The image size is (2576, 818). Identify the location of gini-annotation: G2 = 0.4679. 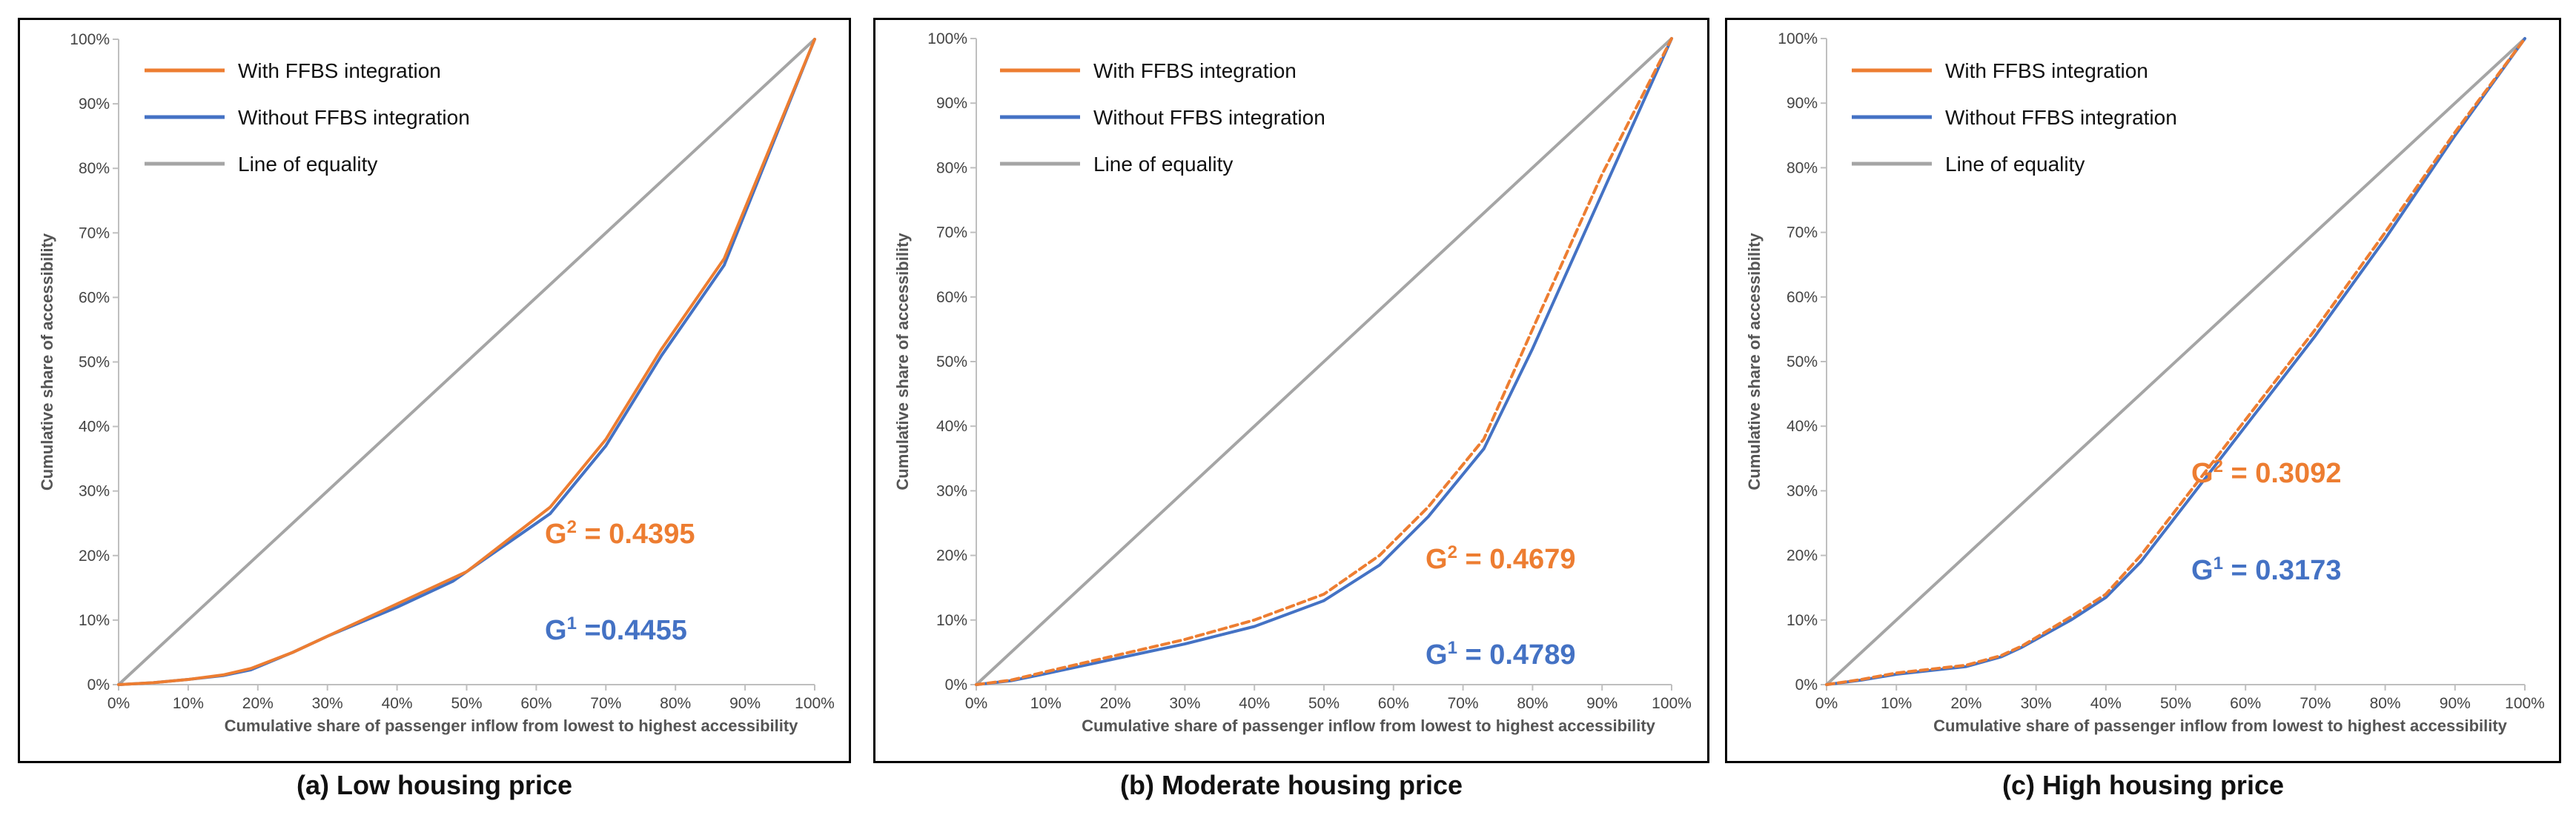
(1500, 558).